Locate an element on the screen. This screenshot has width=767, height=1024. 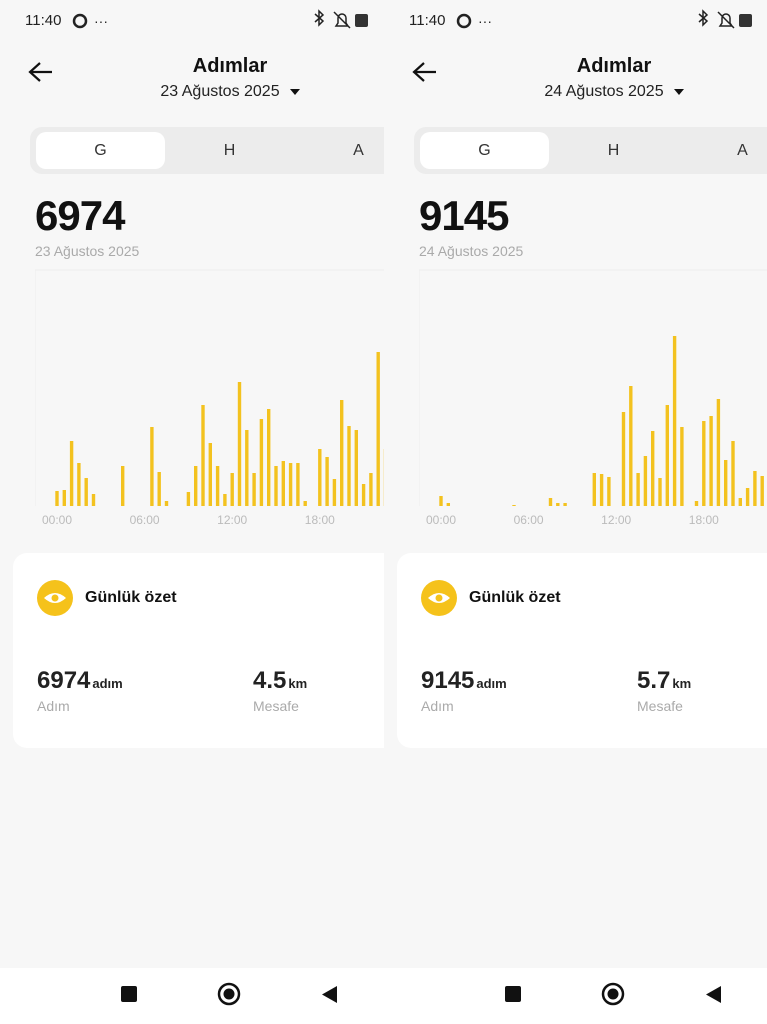
date-picker: 24 Ağustos 2025 is located at coordinates (604, 91).